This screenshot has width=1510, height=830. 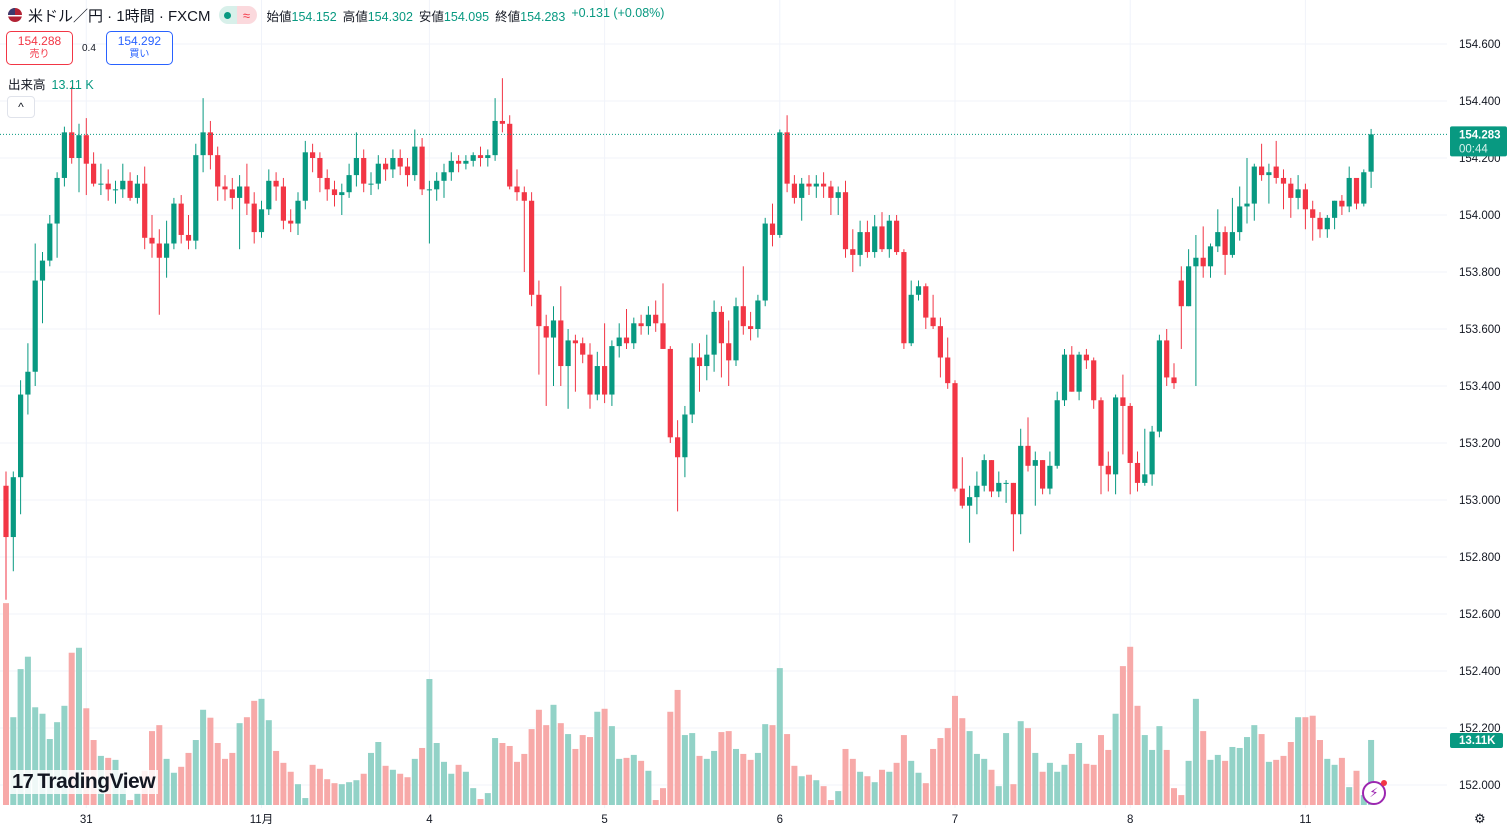 What do you see at coordinates (1480, 615) in the screenshot?
I see `y-tick-label: 152.600` at bounding box center [1480, 615].